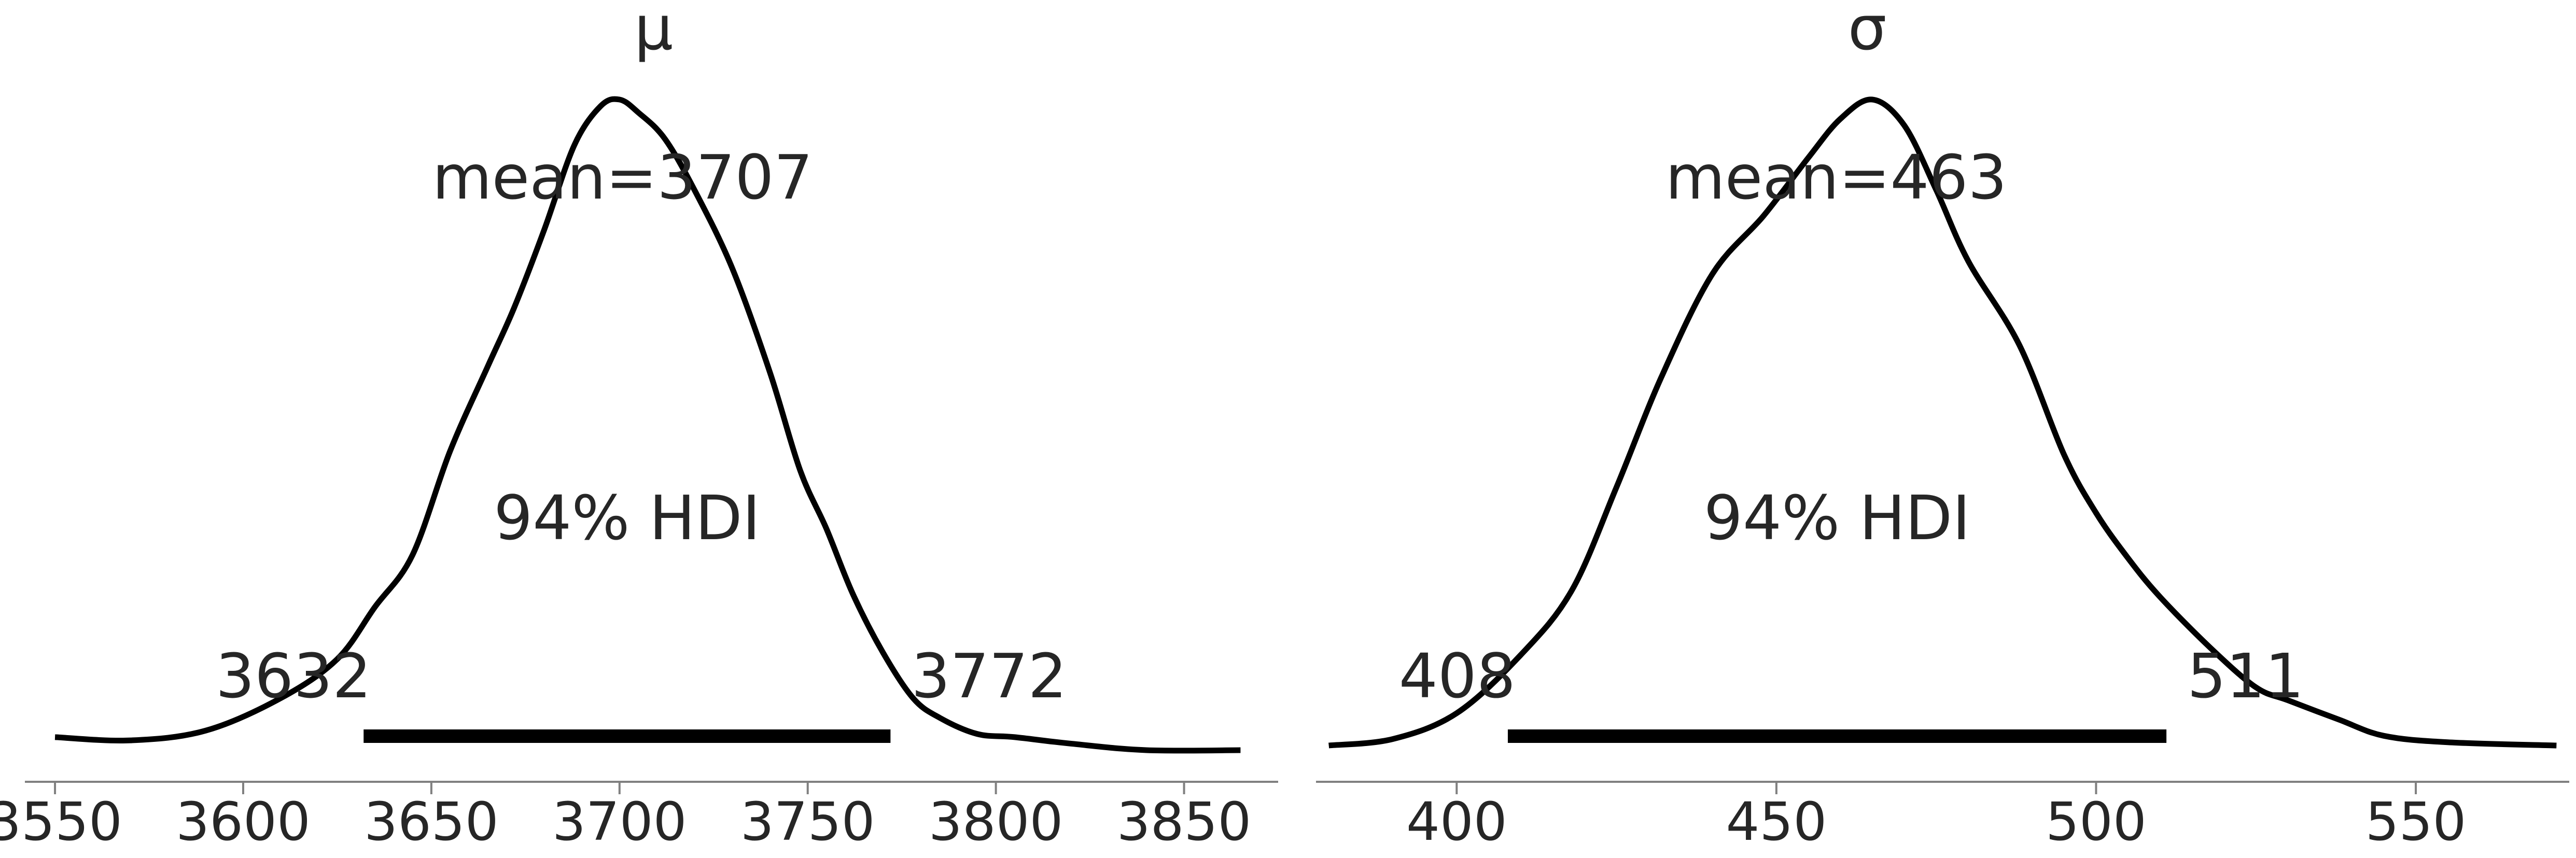  What do you see at coordinates (622, 177) in the screenshot?
I see `mean-label: mean=3707` at bounding box center [622, 177].